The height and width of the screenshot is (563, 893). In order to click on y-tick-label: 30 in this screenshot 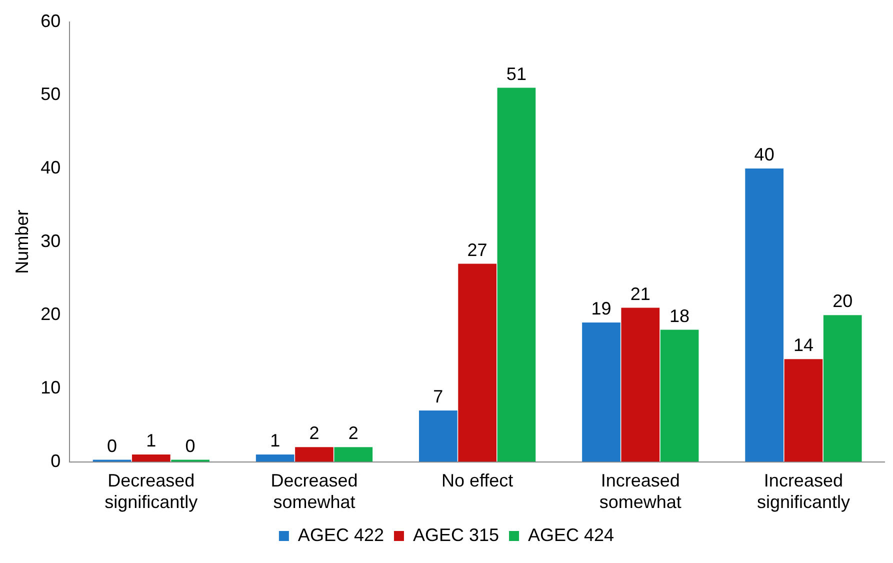, I will do `click(50, 240)`.